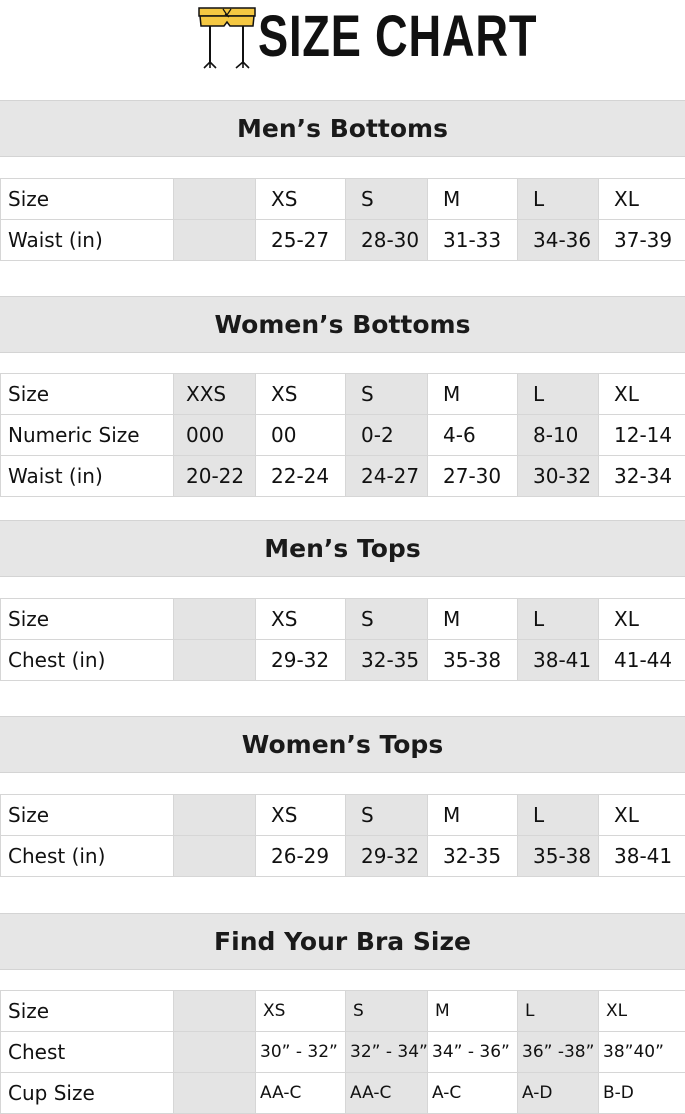 This screenshot has width=685, height=1114. What do you see at coordinates (387, 435) in the screenshot?
I see `table-cell: 0-2` at bounding box center [387, 435].